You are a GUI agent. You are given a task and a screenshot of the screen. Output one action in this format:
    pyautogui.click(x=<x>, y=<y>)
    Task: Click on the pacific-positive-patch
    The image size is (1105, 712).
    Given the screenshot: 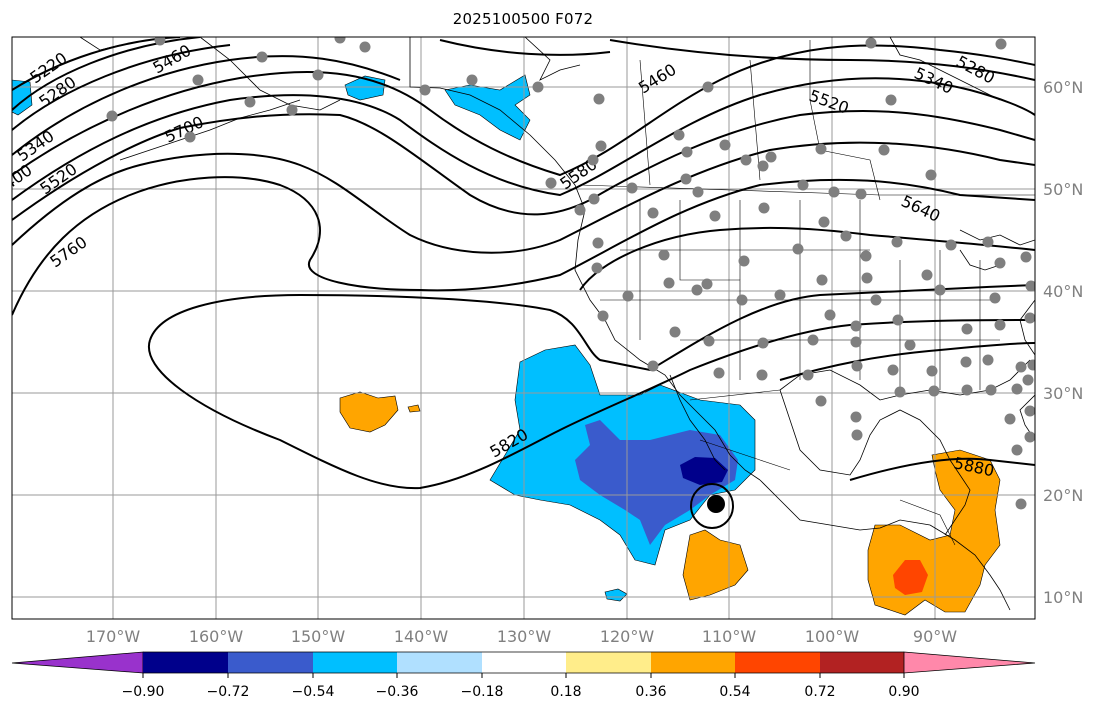 What is the action you would take?
    pyautogui.click(x=369, y=412)
    